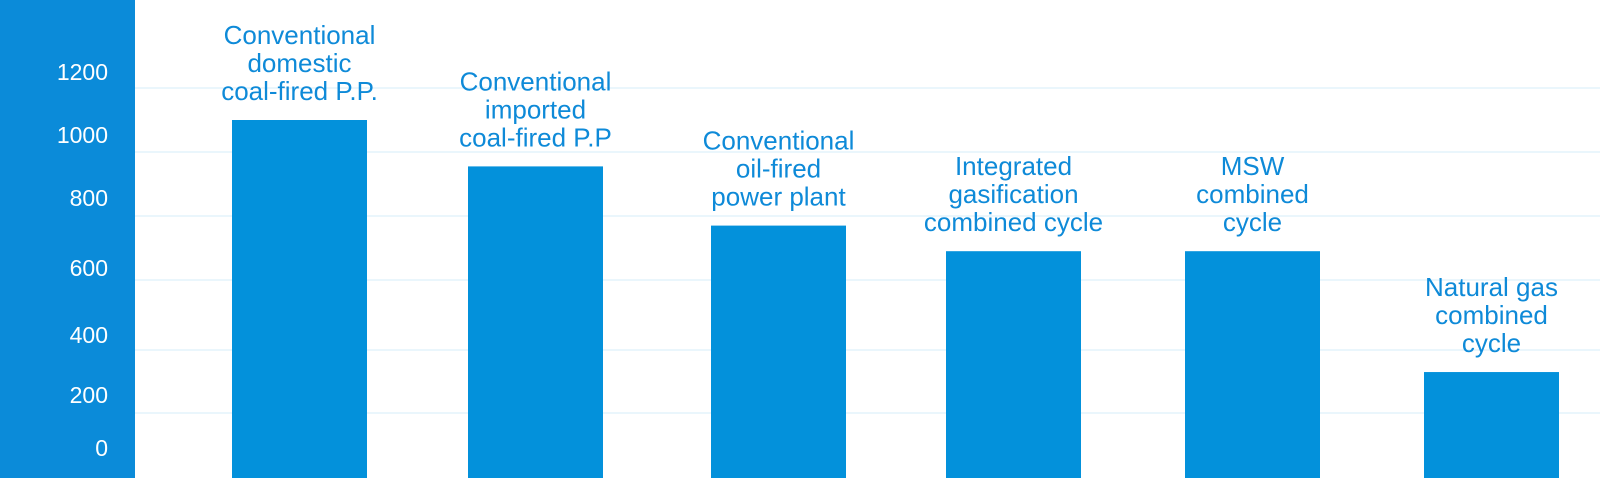  I want to click on y-tick-label: 800, so click(89, 198).